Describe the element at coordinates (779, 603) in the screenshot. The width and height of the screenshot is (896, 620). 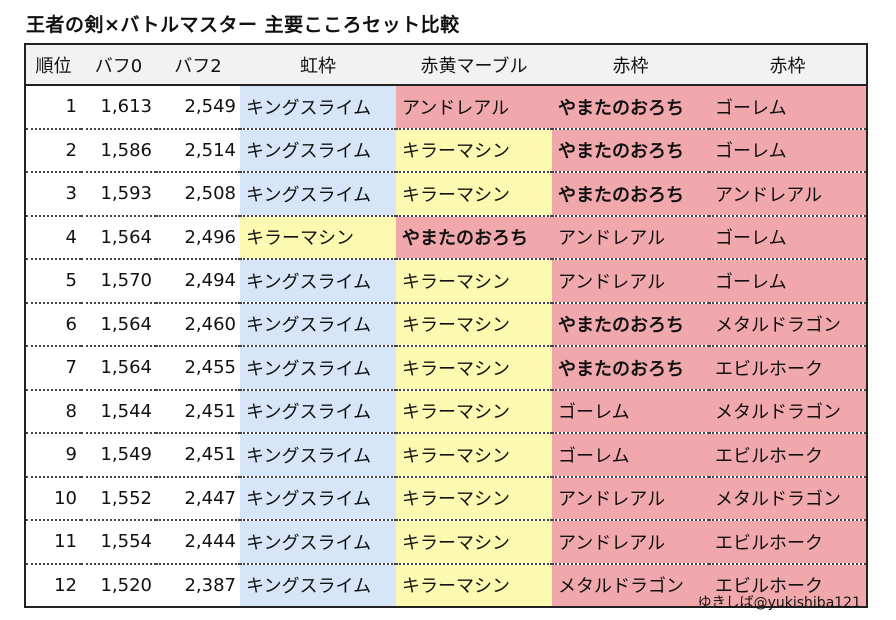
I see `author-credit: ゆきしば@yukishiba121` at that location.